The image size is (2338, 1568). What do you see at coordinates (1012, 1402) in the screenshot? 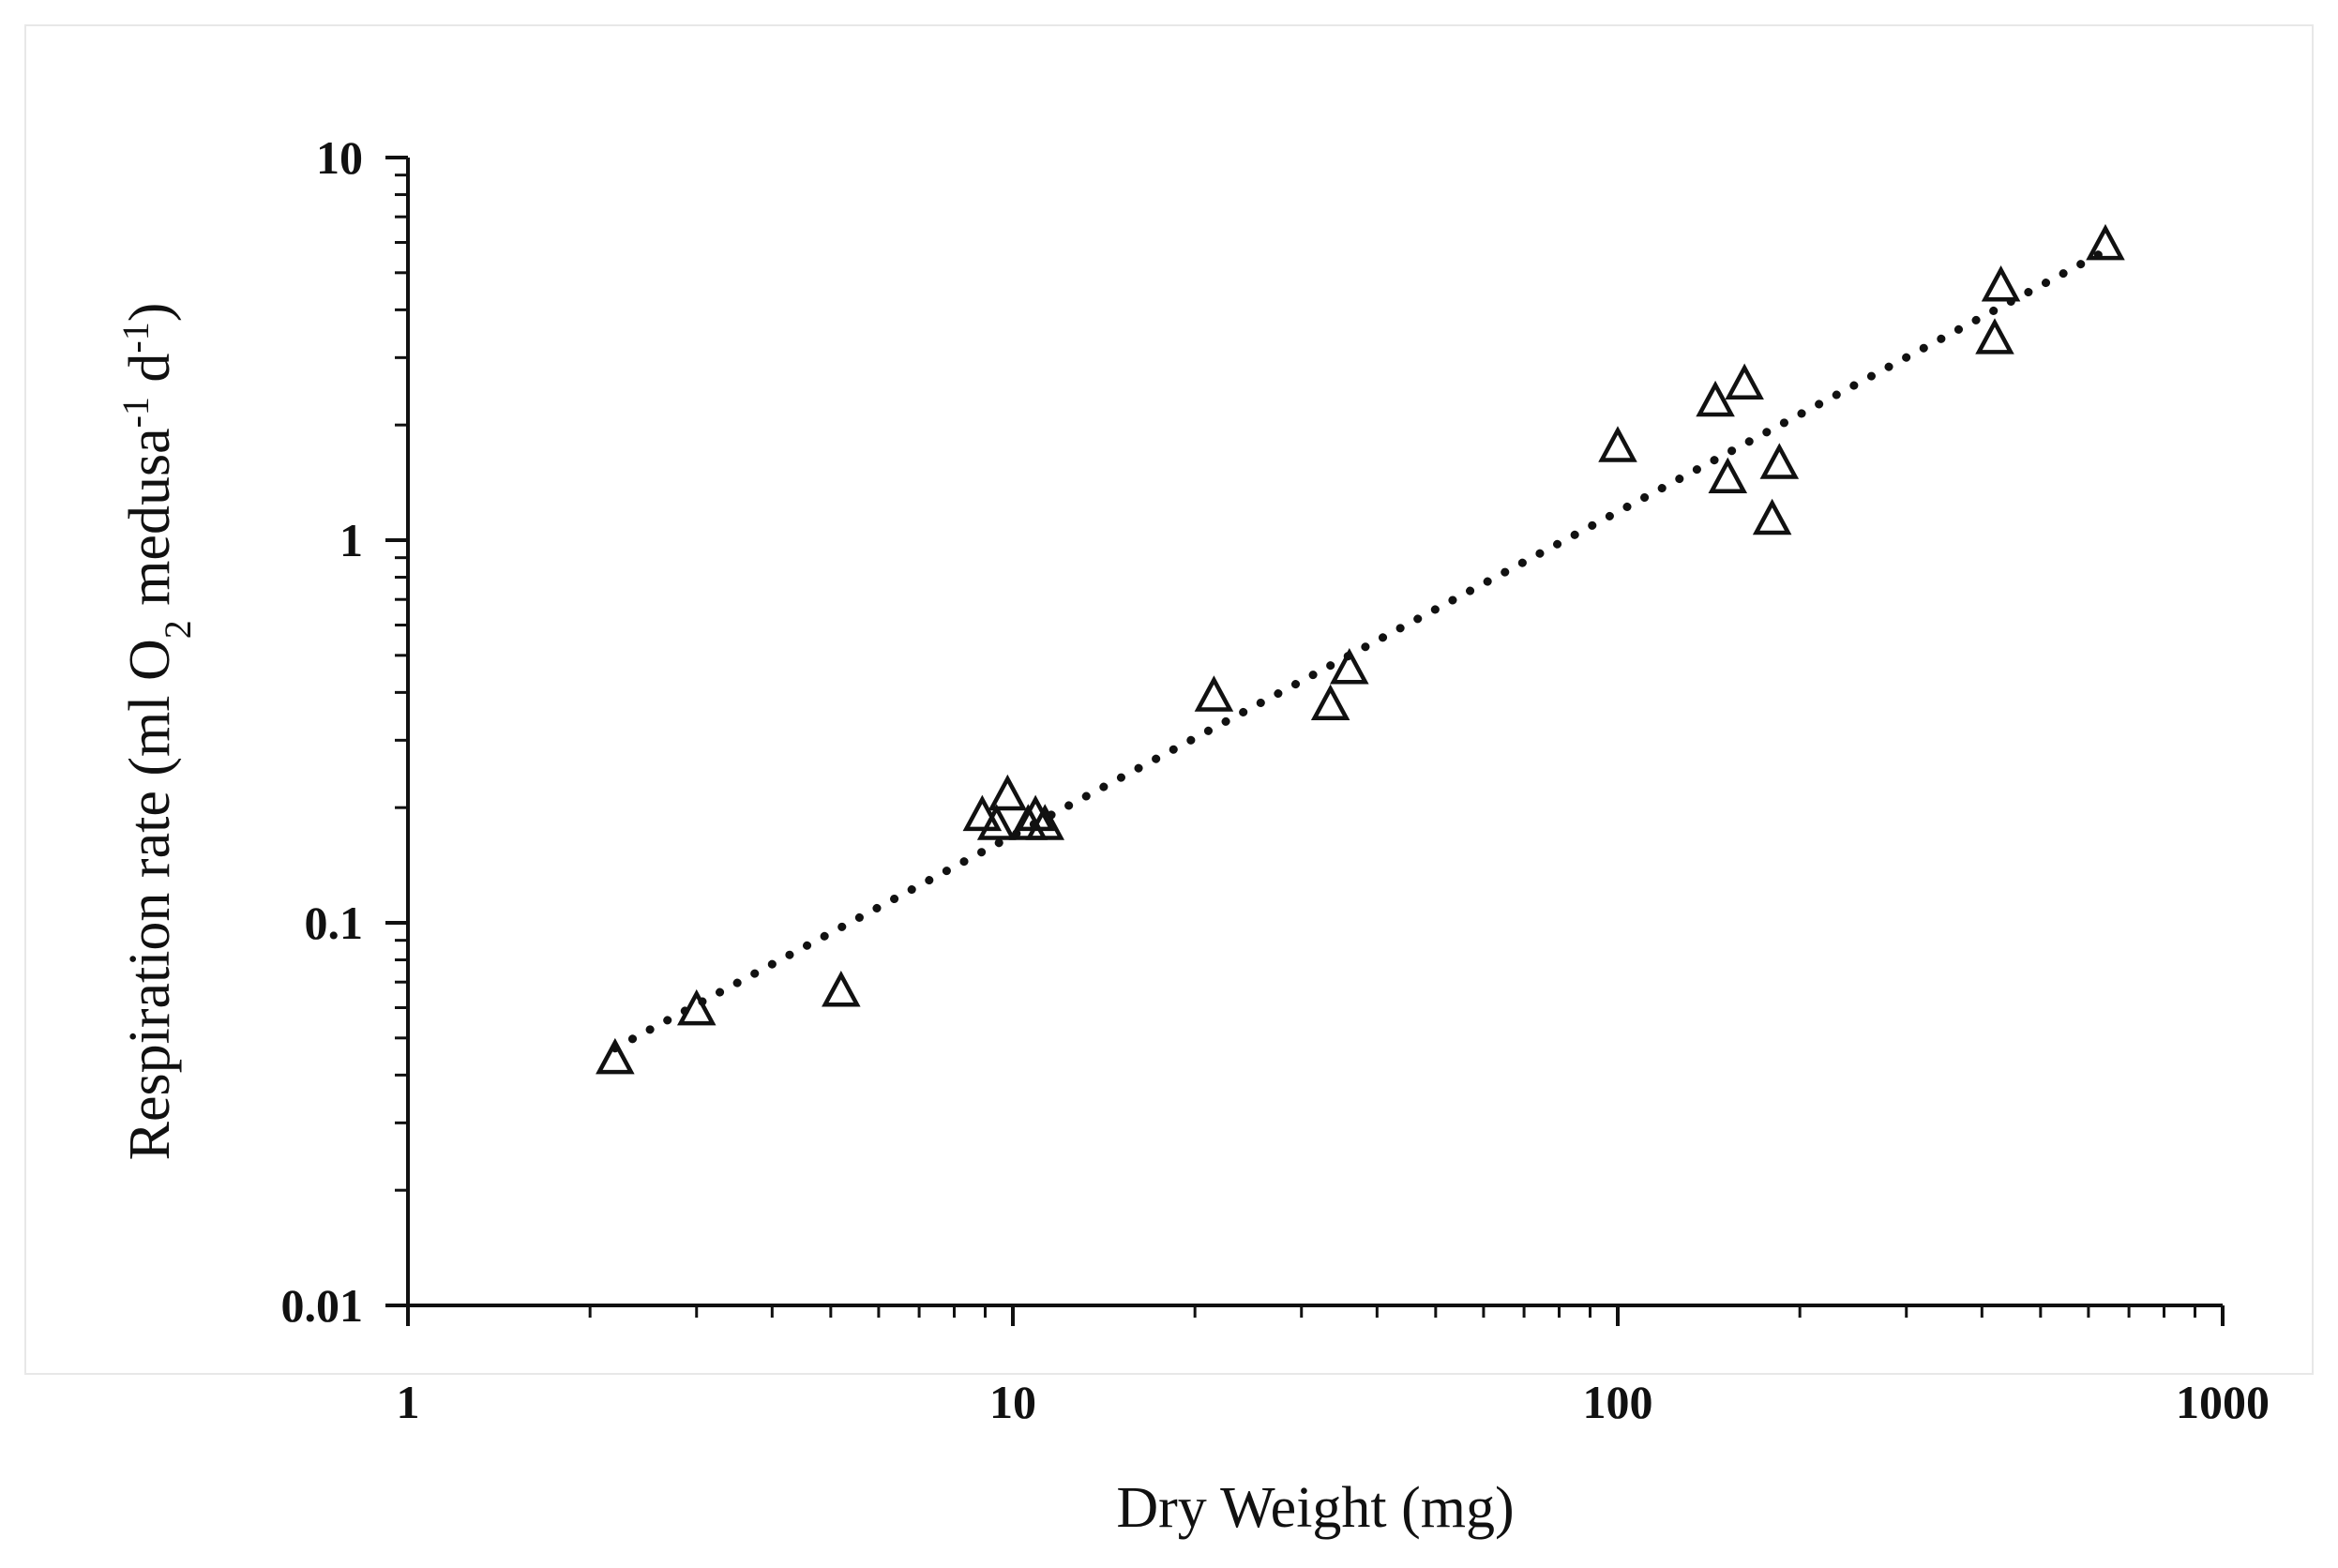
I see `x-tick-label: 10` at bounding box center [1012, 1402].